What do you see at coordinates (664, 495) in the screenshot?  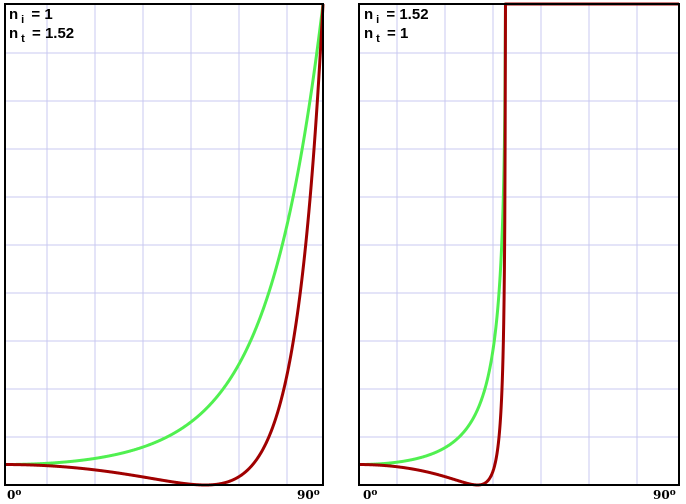 I see `right-x-tick-90: 90o` at bounding box center [664, 495].